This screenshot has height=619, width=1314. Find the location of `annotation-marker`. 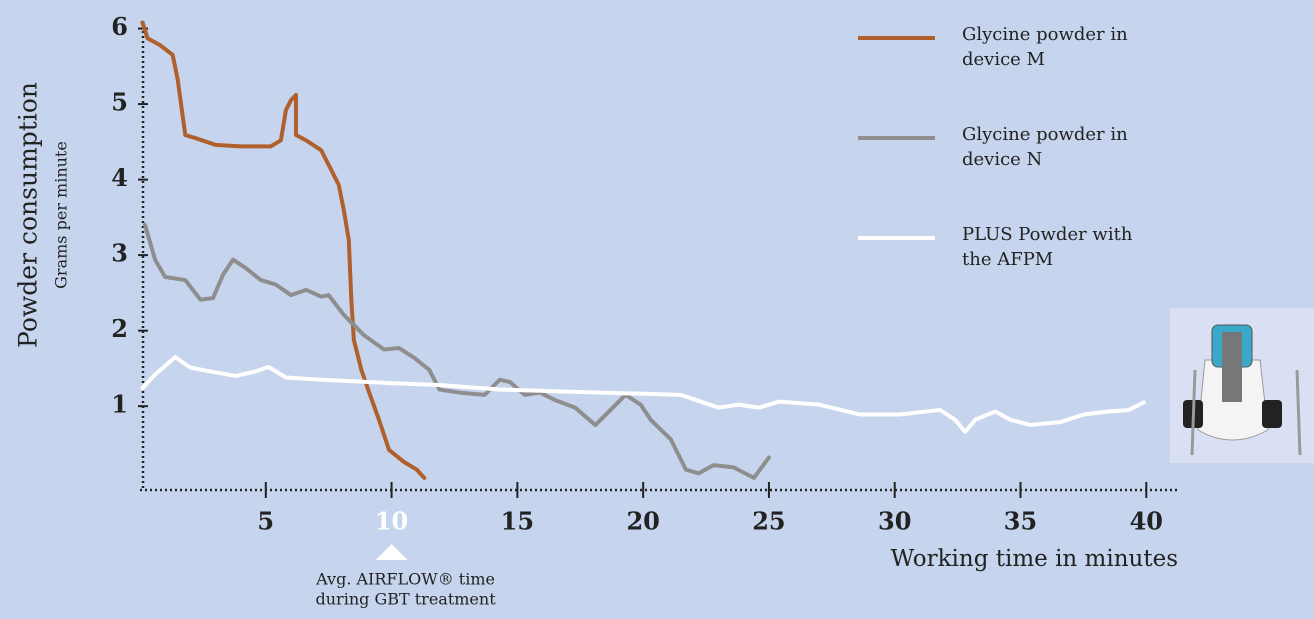

annotation-marker is located at coordinates (391, 552).